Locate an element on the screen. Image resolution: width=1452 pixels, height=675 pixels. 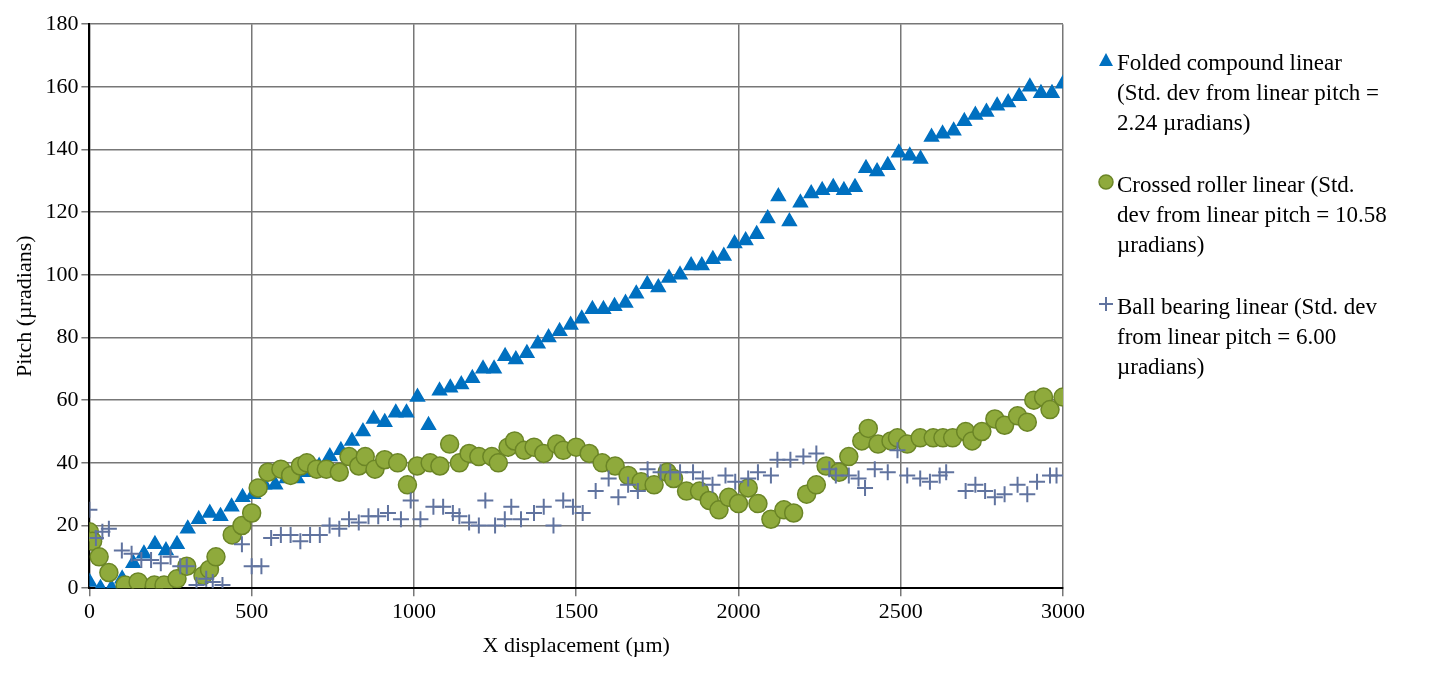
y-tick-label: 100 is located at coordinates (62, 273).